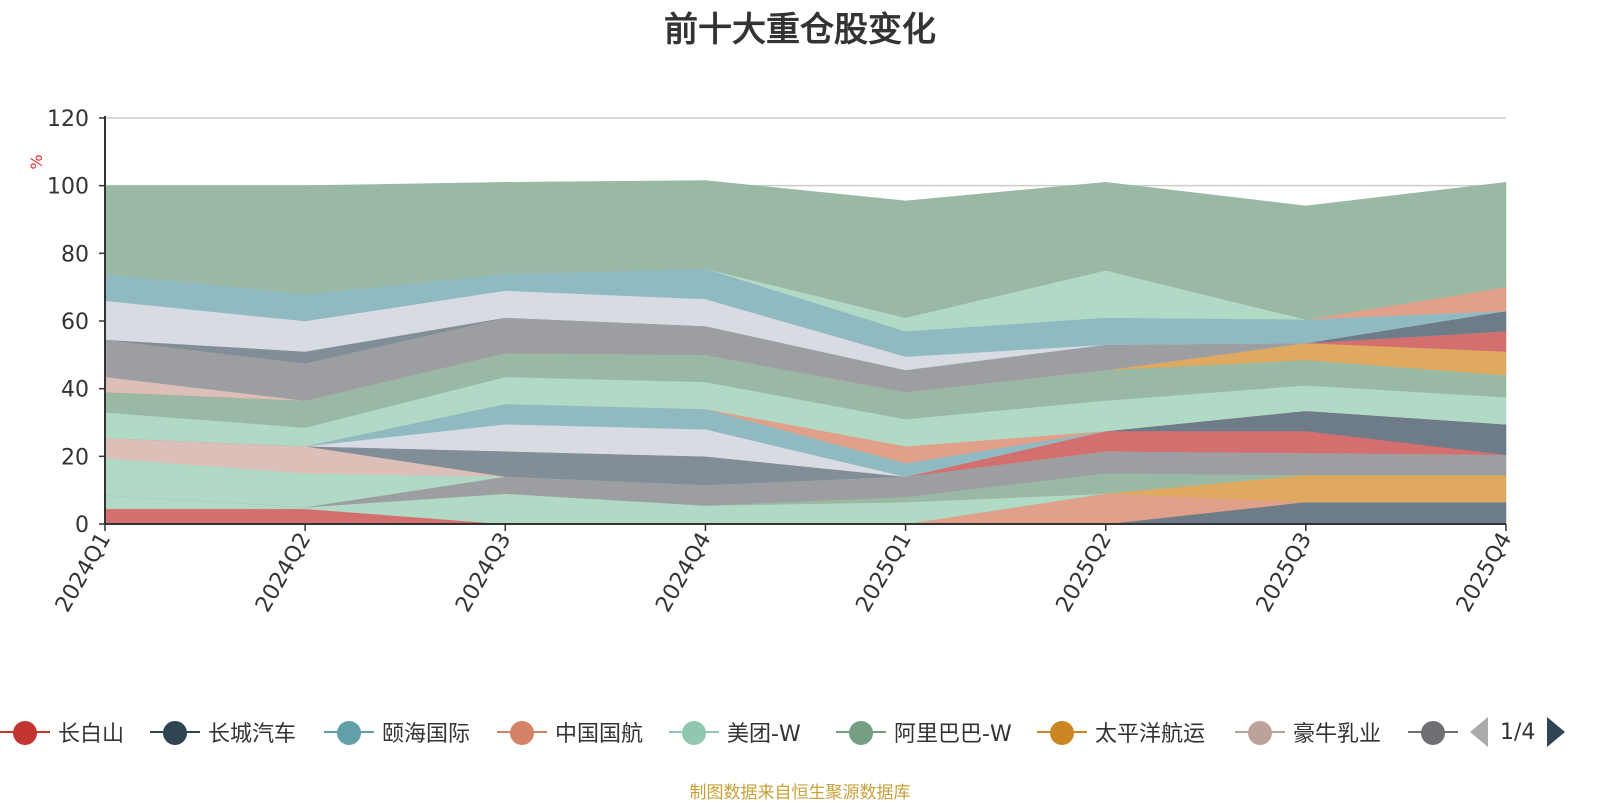  What do you see at coordinates (83, 573) in the screenshot?
I see `x-tick-label: 2024Q1` at bounding box center [83, 573].